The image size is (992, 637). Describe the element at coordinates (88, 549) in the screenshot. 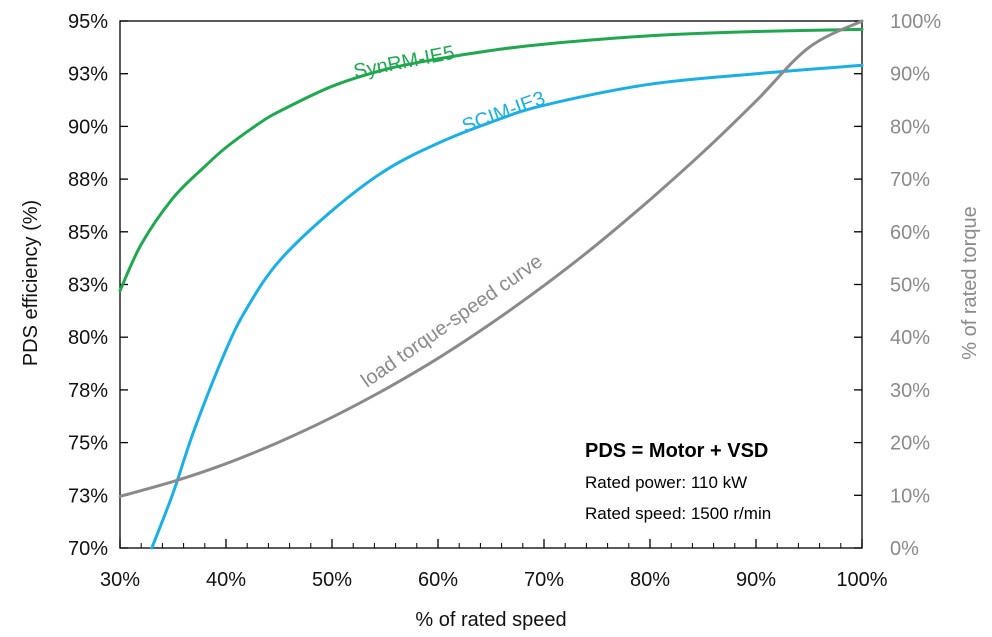

I see `y-tick-label: 70%` at that location.